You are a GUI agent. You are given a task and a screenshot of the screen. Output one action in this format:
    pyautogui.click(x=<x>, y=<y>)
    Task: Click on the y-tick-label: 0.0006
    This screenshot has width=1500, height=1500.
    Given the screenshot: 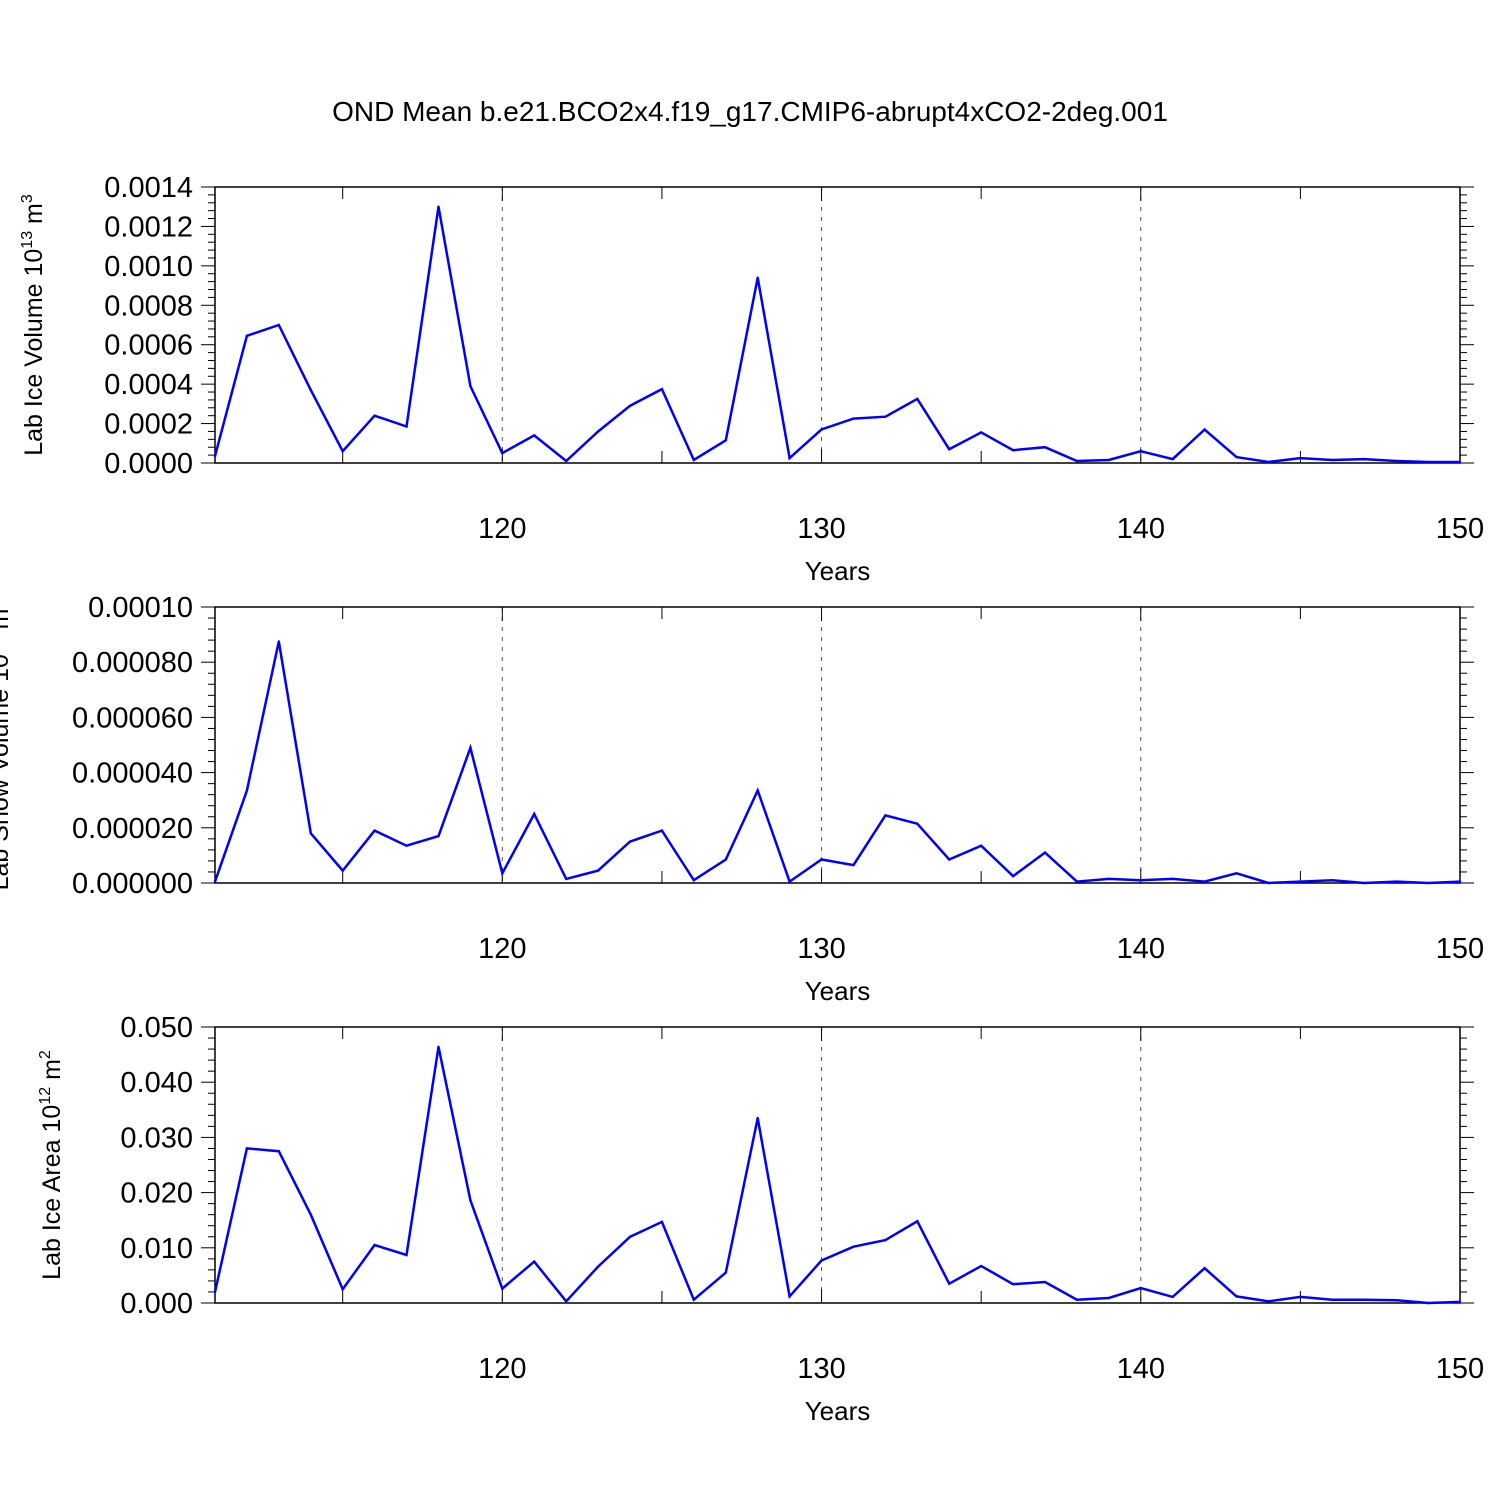 What is the action you would take?
    pyautogui.click(x=148, y=346)
    